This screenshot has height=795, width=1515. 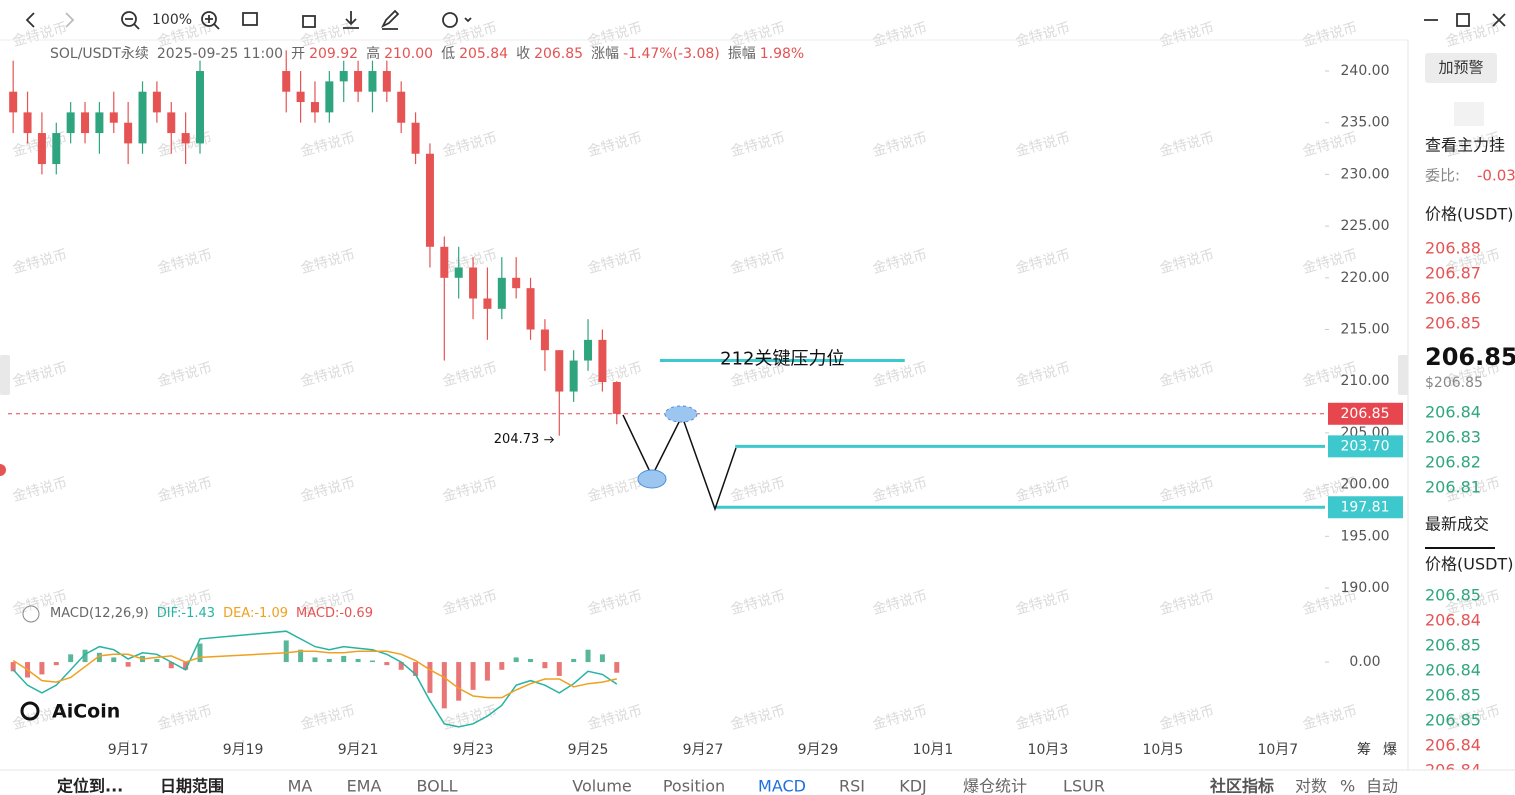 What do you see at coordinates (1365, 278) in the screenshot?
I see `y-tick-label: 220.00` at bounding box center [1365, 278].